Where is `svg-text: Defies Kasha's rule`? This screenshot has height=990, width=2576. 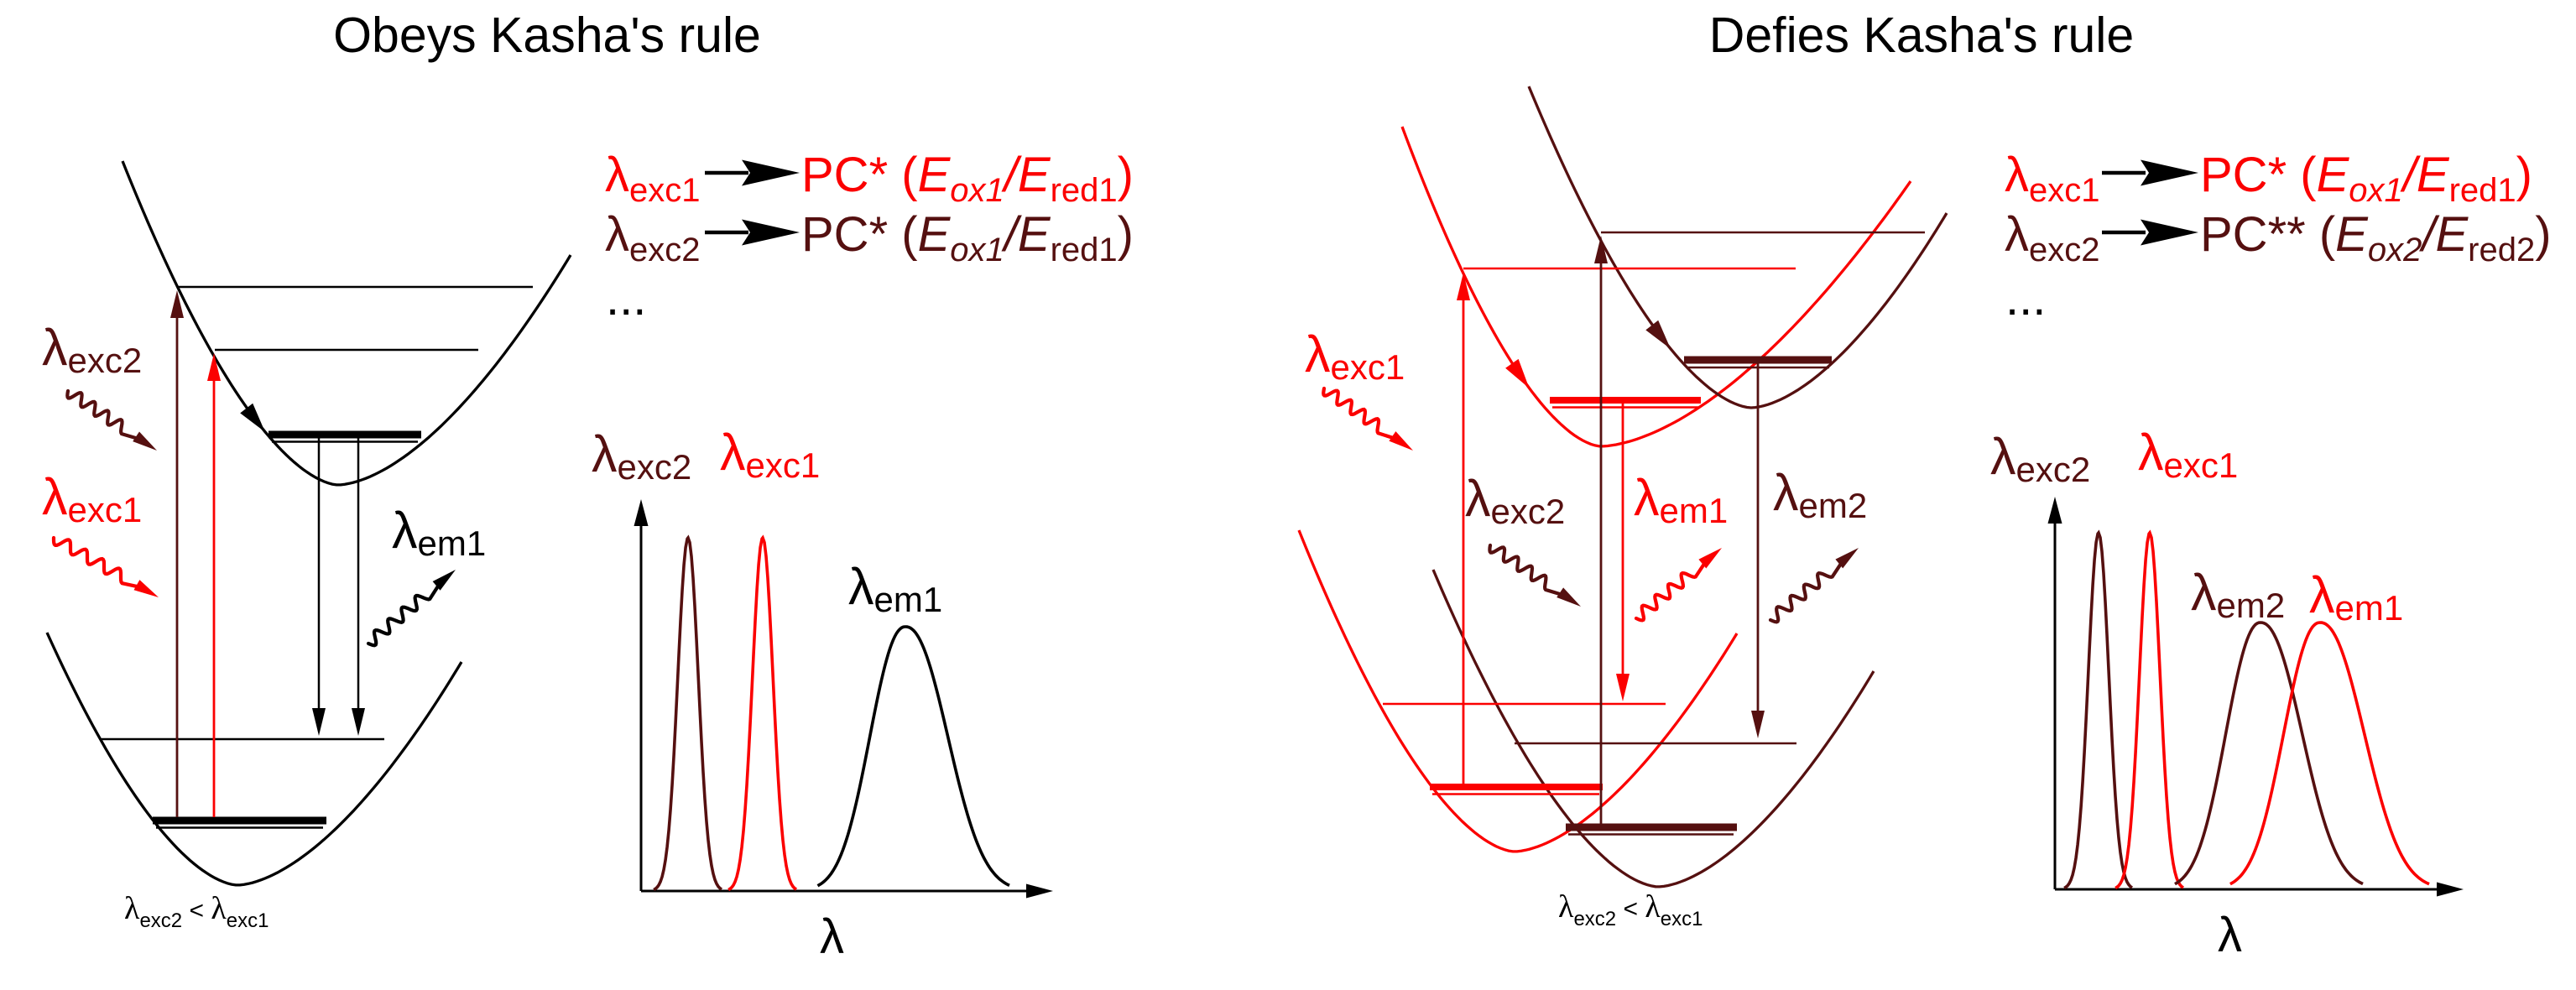
svg-text: Defies Kasha's rule is located at coordinates (1921, 35).